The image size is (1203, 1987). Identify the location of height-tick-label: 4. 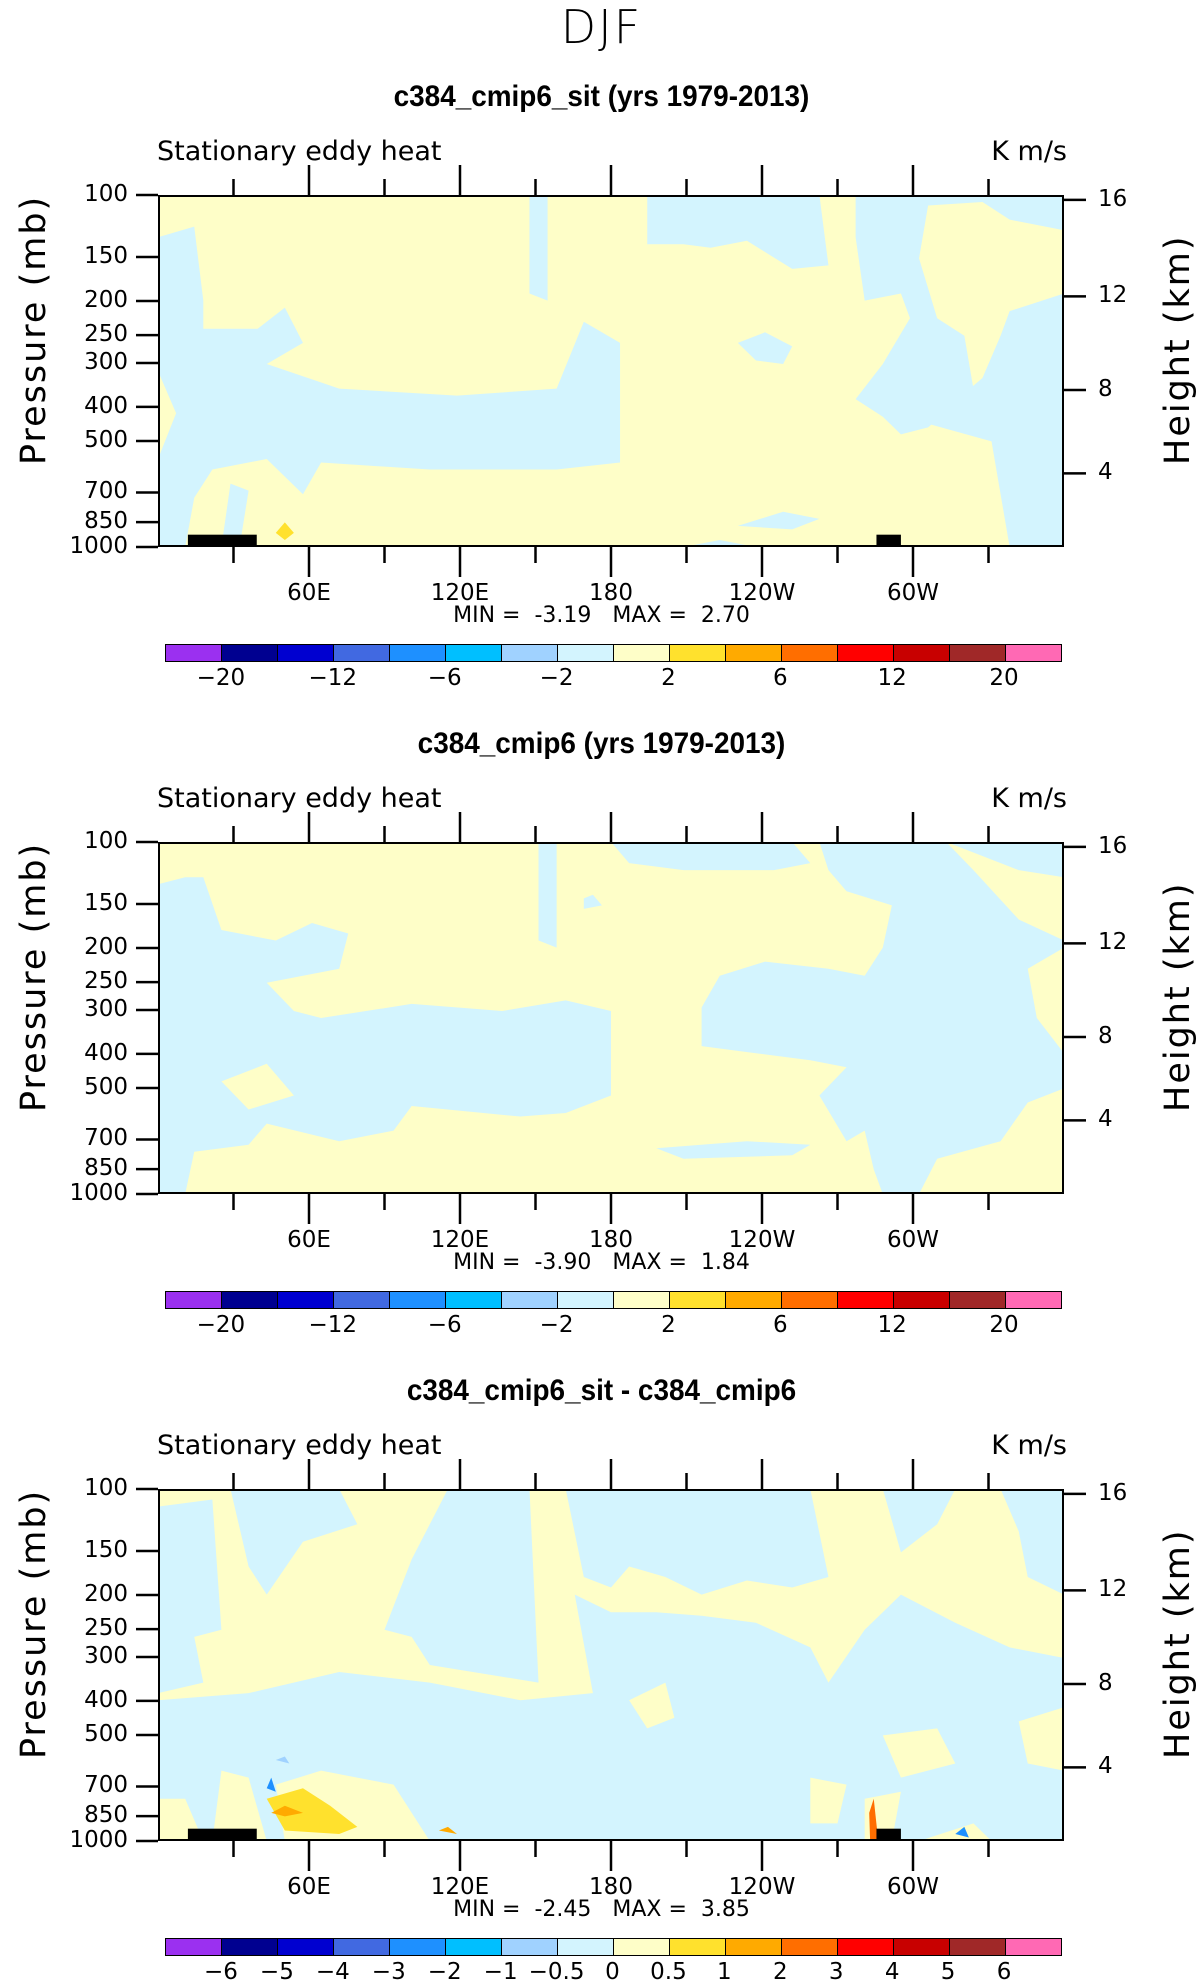
(1105, 1766).